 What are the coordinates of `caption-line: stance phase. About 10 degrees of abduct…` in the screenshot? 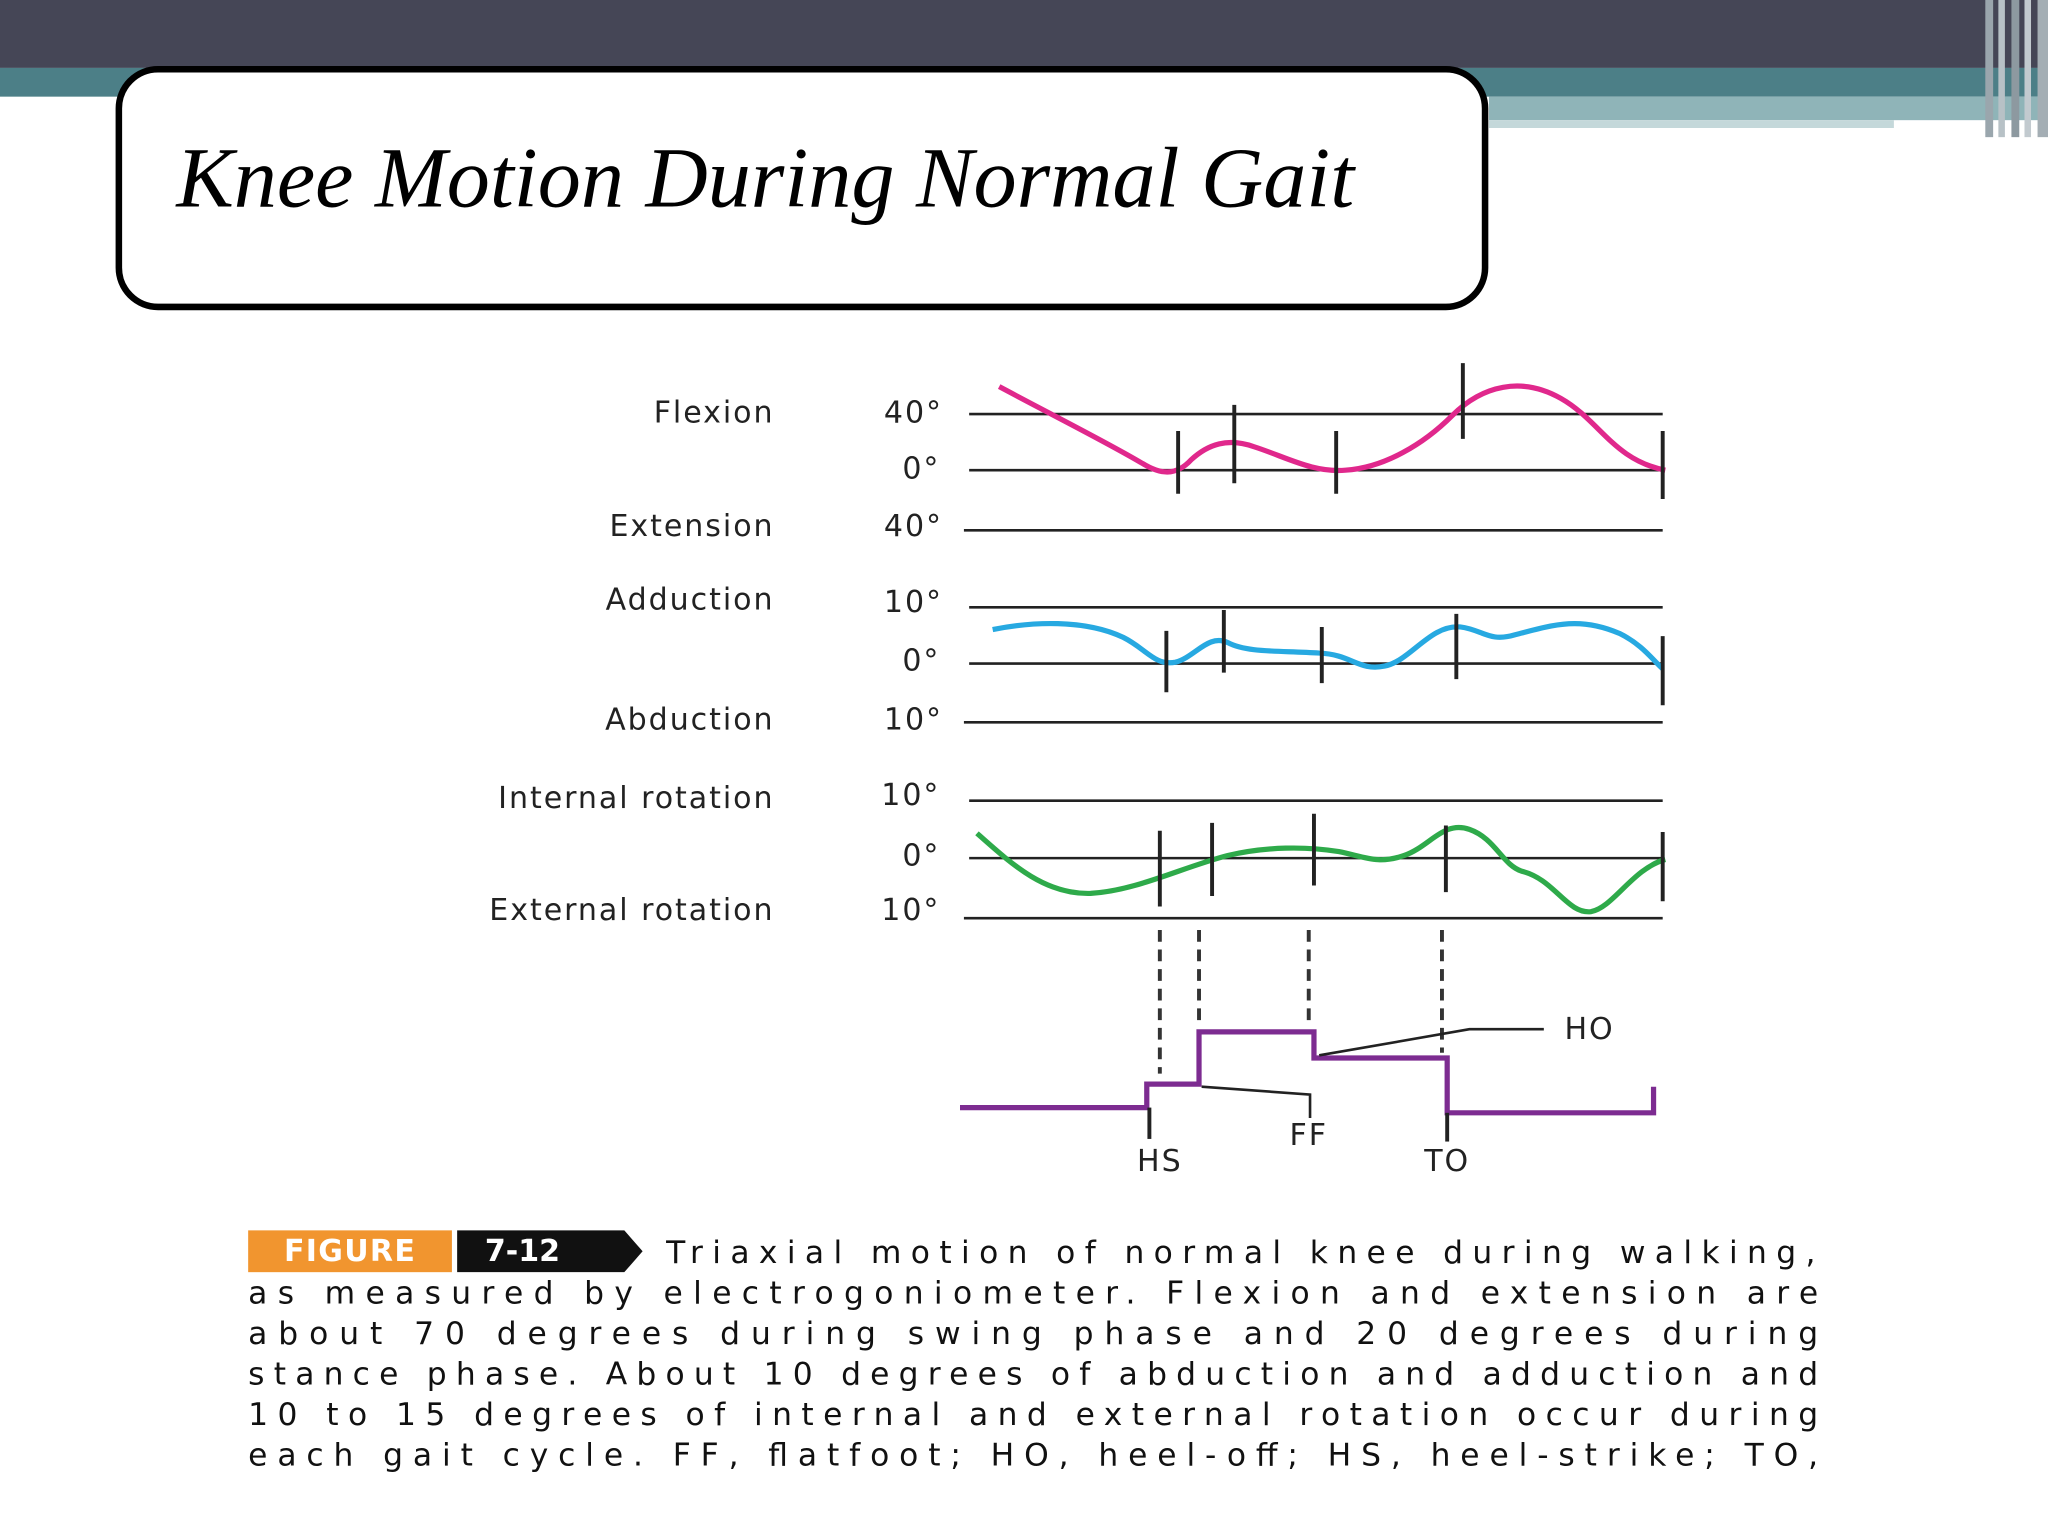 It's located at (1033, 1374).